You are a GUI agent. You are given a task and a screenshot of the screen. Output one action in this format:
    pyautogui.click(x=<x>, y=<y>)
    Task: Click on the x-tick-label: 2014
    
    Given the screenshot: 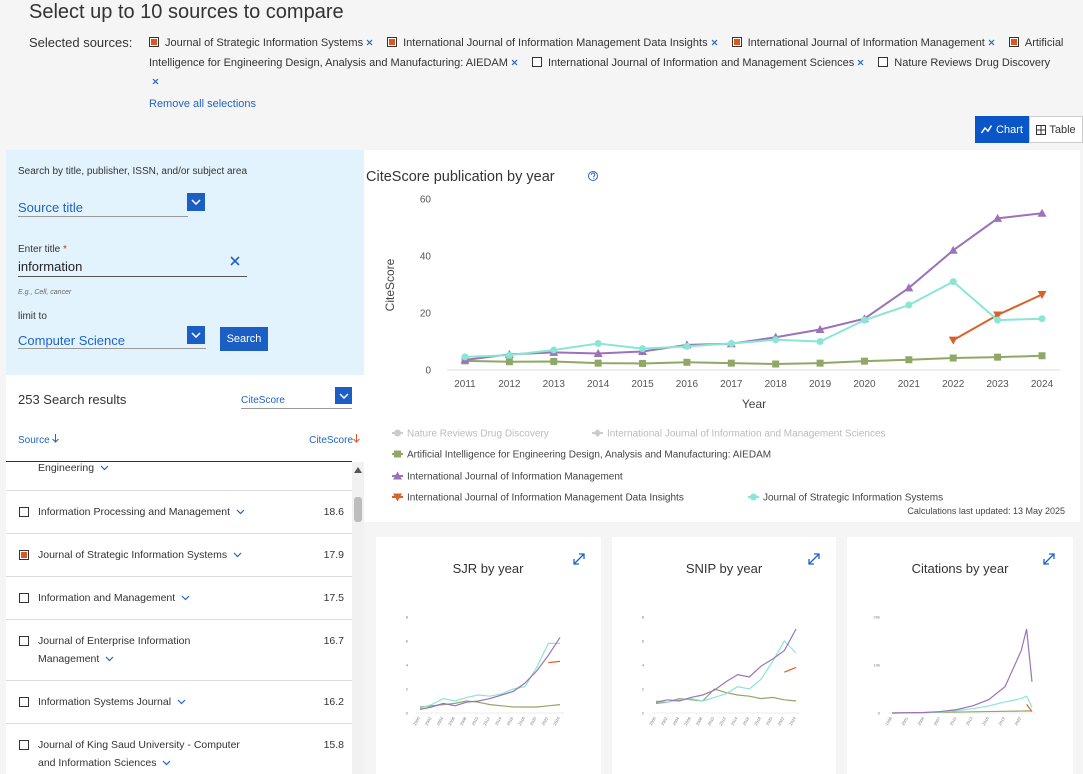 What is the action you would take?
    pyautogui.click(x=734, y=720)
    